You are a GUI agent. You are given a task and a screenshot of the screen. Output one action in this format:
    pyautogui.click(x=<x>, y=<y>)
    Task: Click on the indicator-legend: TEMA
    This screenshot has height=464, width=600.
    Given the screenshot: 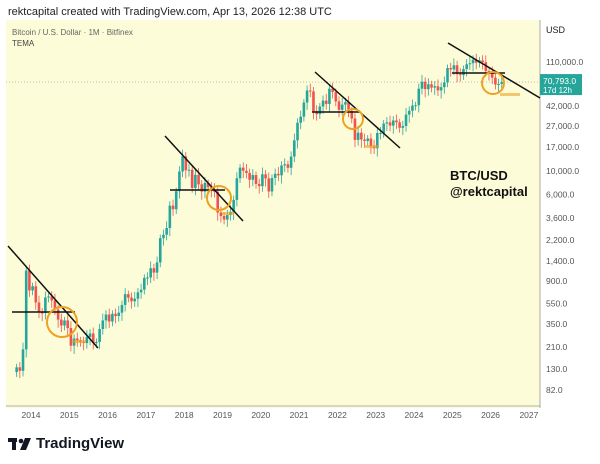 What is the action you would take?
    pyautogui.click(x=23, y=43)
    